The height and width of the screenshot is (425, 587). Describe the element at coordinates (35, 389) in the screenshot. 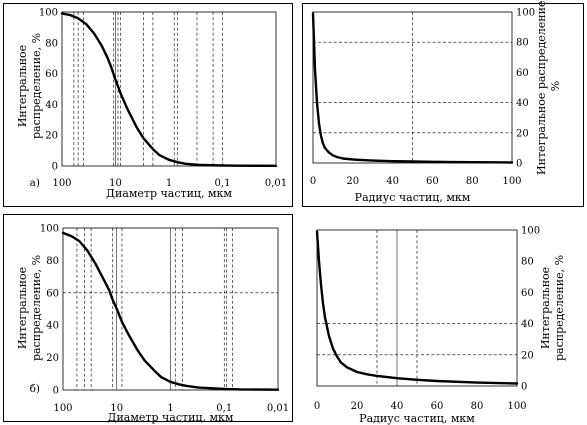

I see `panel-label: б)` at that location.